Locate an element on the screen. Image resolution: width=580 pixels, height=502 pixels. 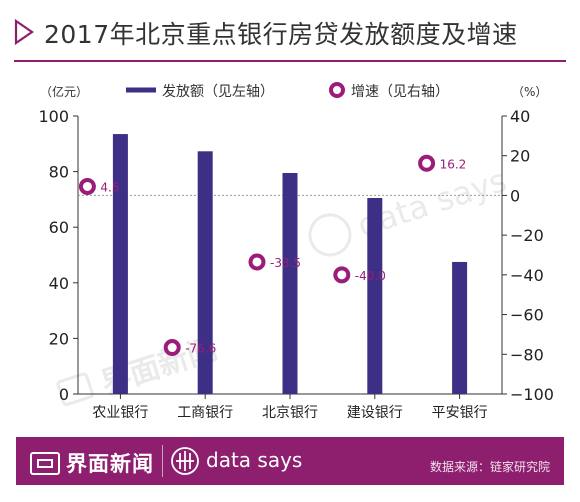
footer-banner: 界面新闻 data says 数据来源：链家研究院 is located at coordinates (290, 461).